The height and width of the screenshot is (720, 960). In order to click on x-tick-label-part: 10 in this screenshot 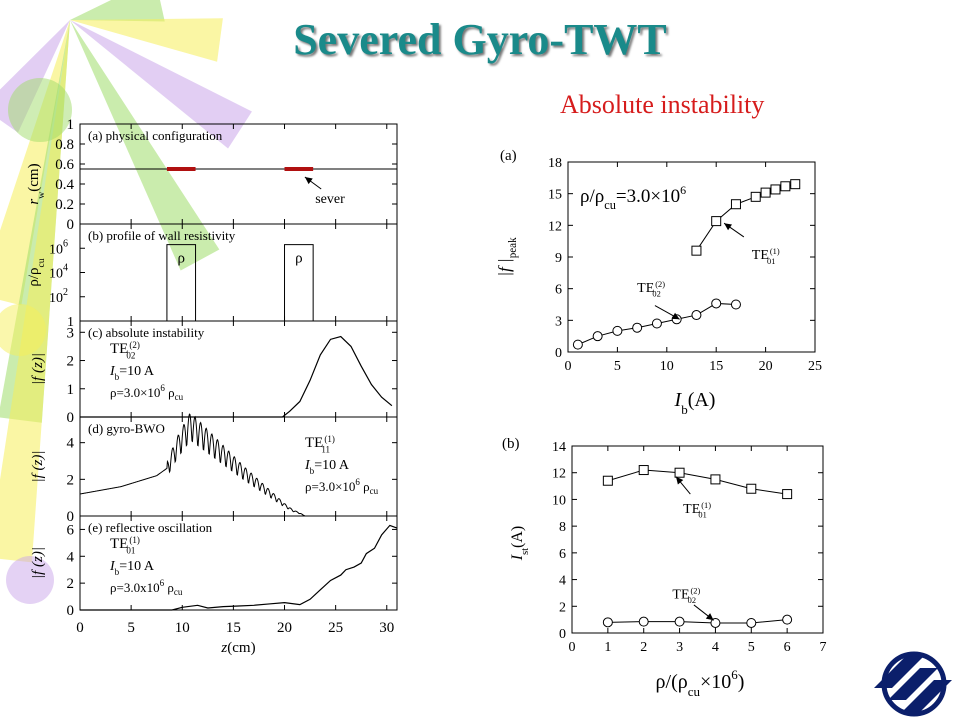, I will do `click(667, 366)`.